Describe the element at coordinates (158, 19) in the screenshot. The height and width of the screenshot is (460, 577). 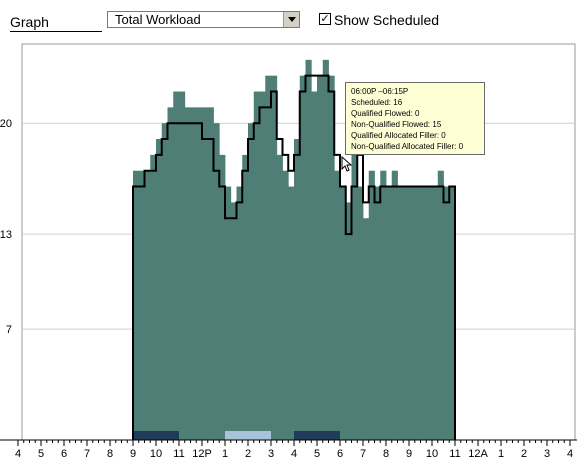
I see `graph-type-selected-value: Total Workload` at that location.